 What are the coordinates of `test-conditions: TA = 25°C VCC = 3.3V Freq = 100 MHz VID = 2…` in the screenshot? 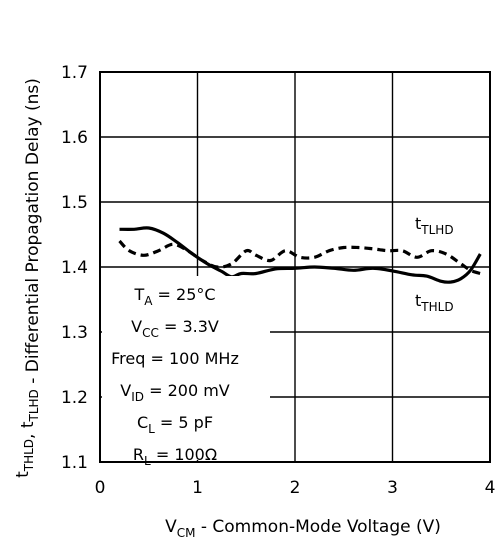 It's located at (186, 372).